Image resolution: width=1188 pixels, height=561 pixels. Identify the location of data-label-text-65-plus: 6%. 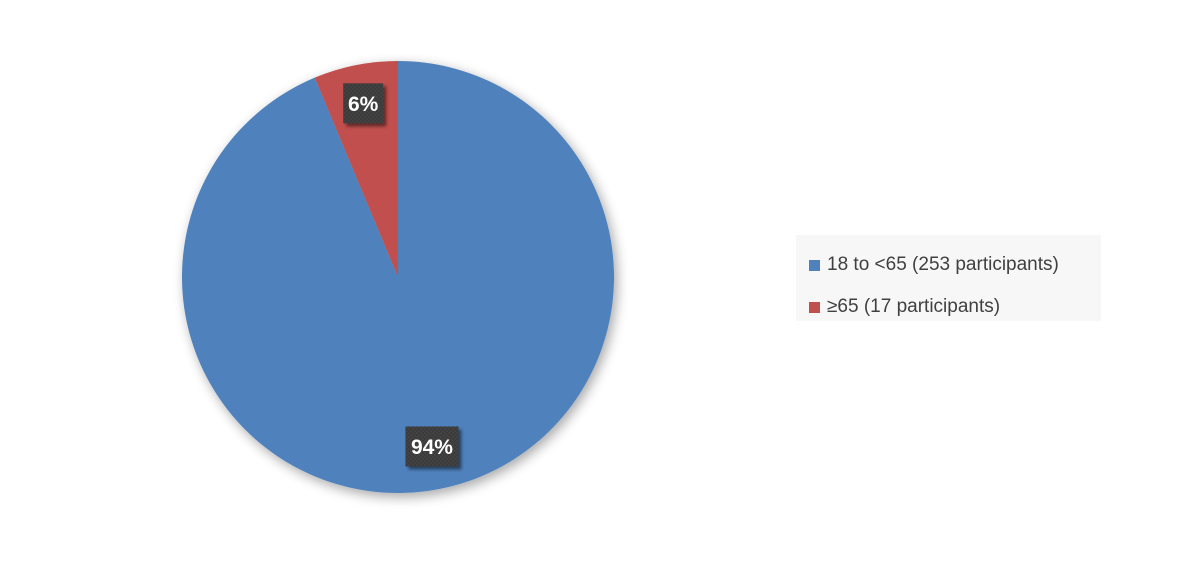
(363, 104).